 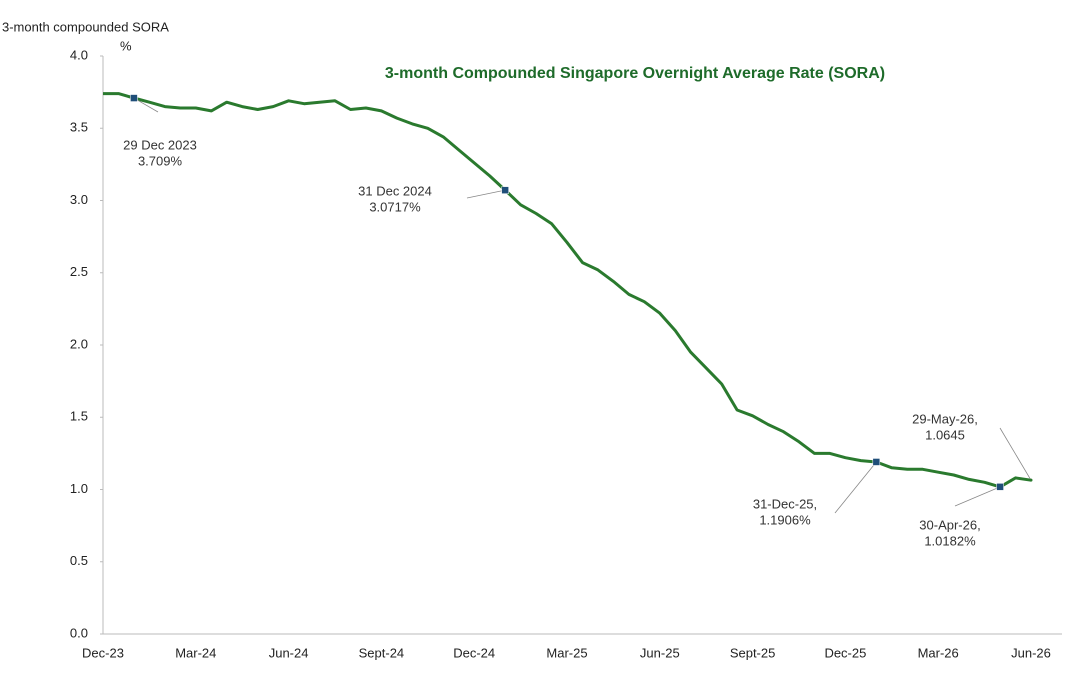 I want to click on y-tick-label: 1.5, so click(x=79, y=416).